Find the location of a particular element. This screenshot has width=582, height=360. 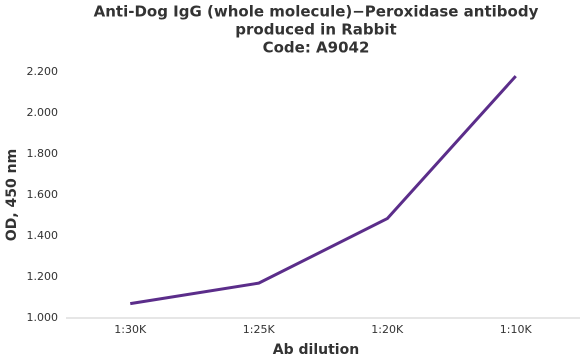

x-tick-label: 1:25K is located at coordinates (259, 329).